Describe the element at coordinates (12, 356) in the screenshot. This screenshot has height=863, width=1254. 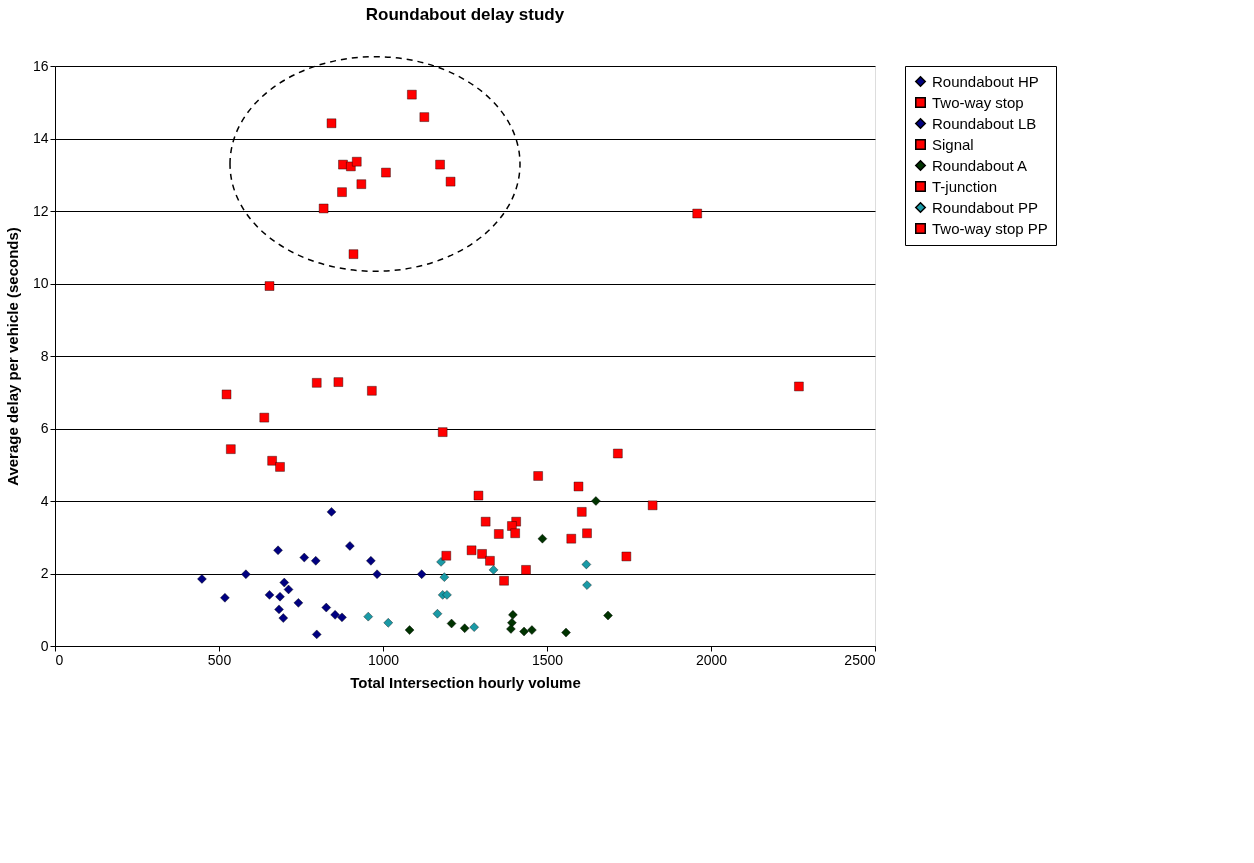
I see `y-axis-title: Average delay per vehicle (seconds)` at that location.